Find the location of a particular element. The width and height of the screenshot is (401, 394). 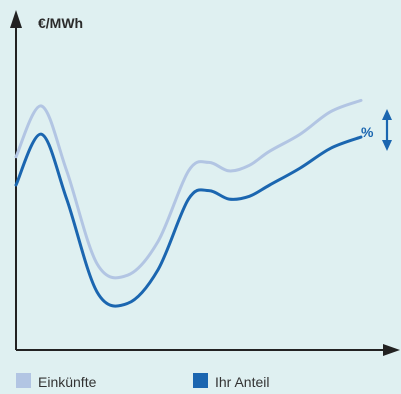

legend-swatch-ihr-anteil is located at coordinates (200, 380).